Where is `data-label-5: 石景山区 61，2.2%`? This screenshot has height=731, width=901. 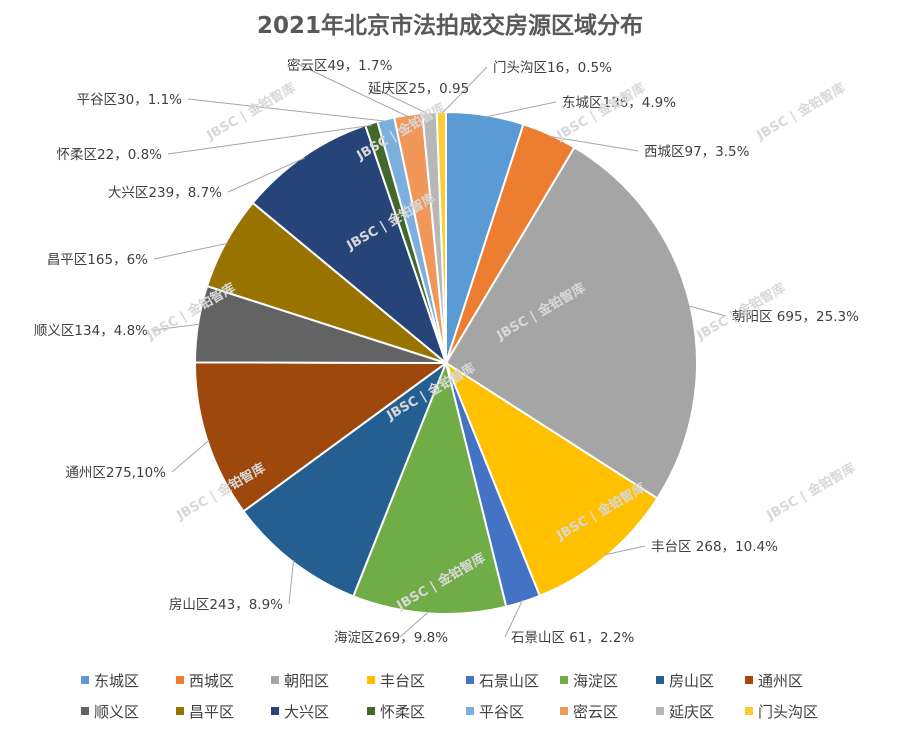
data-label-5: 石景山区 61，2.2% is located at coordinates (572, 638).